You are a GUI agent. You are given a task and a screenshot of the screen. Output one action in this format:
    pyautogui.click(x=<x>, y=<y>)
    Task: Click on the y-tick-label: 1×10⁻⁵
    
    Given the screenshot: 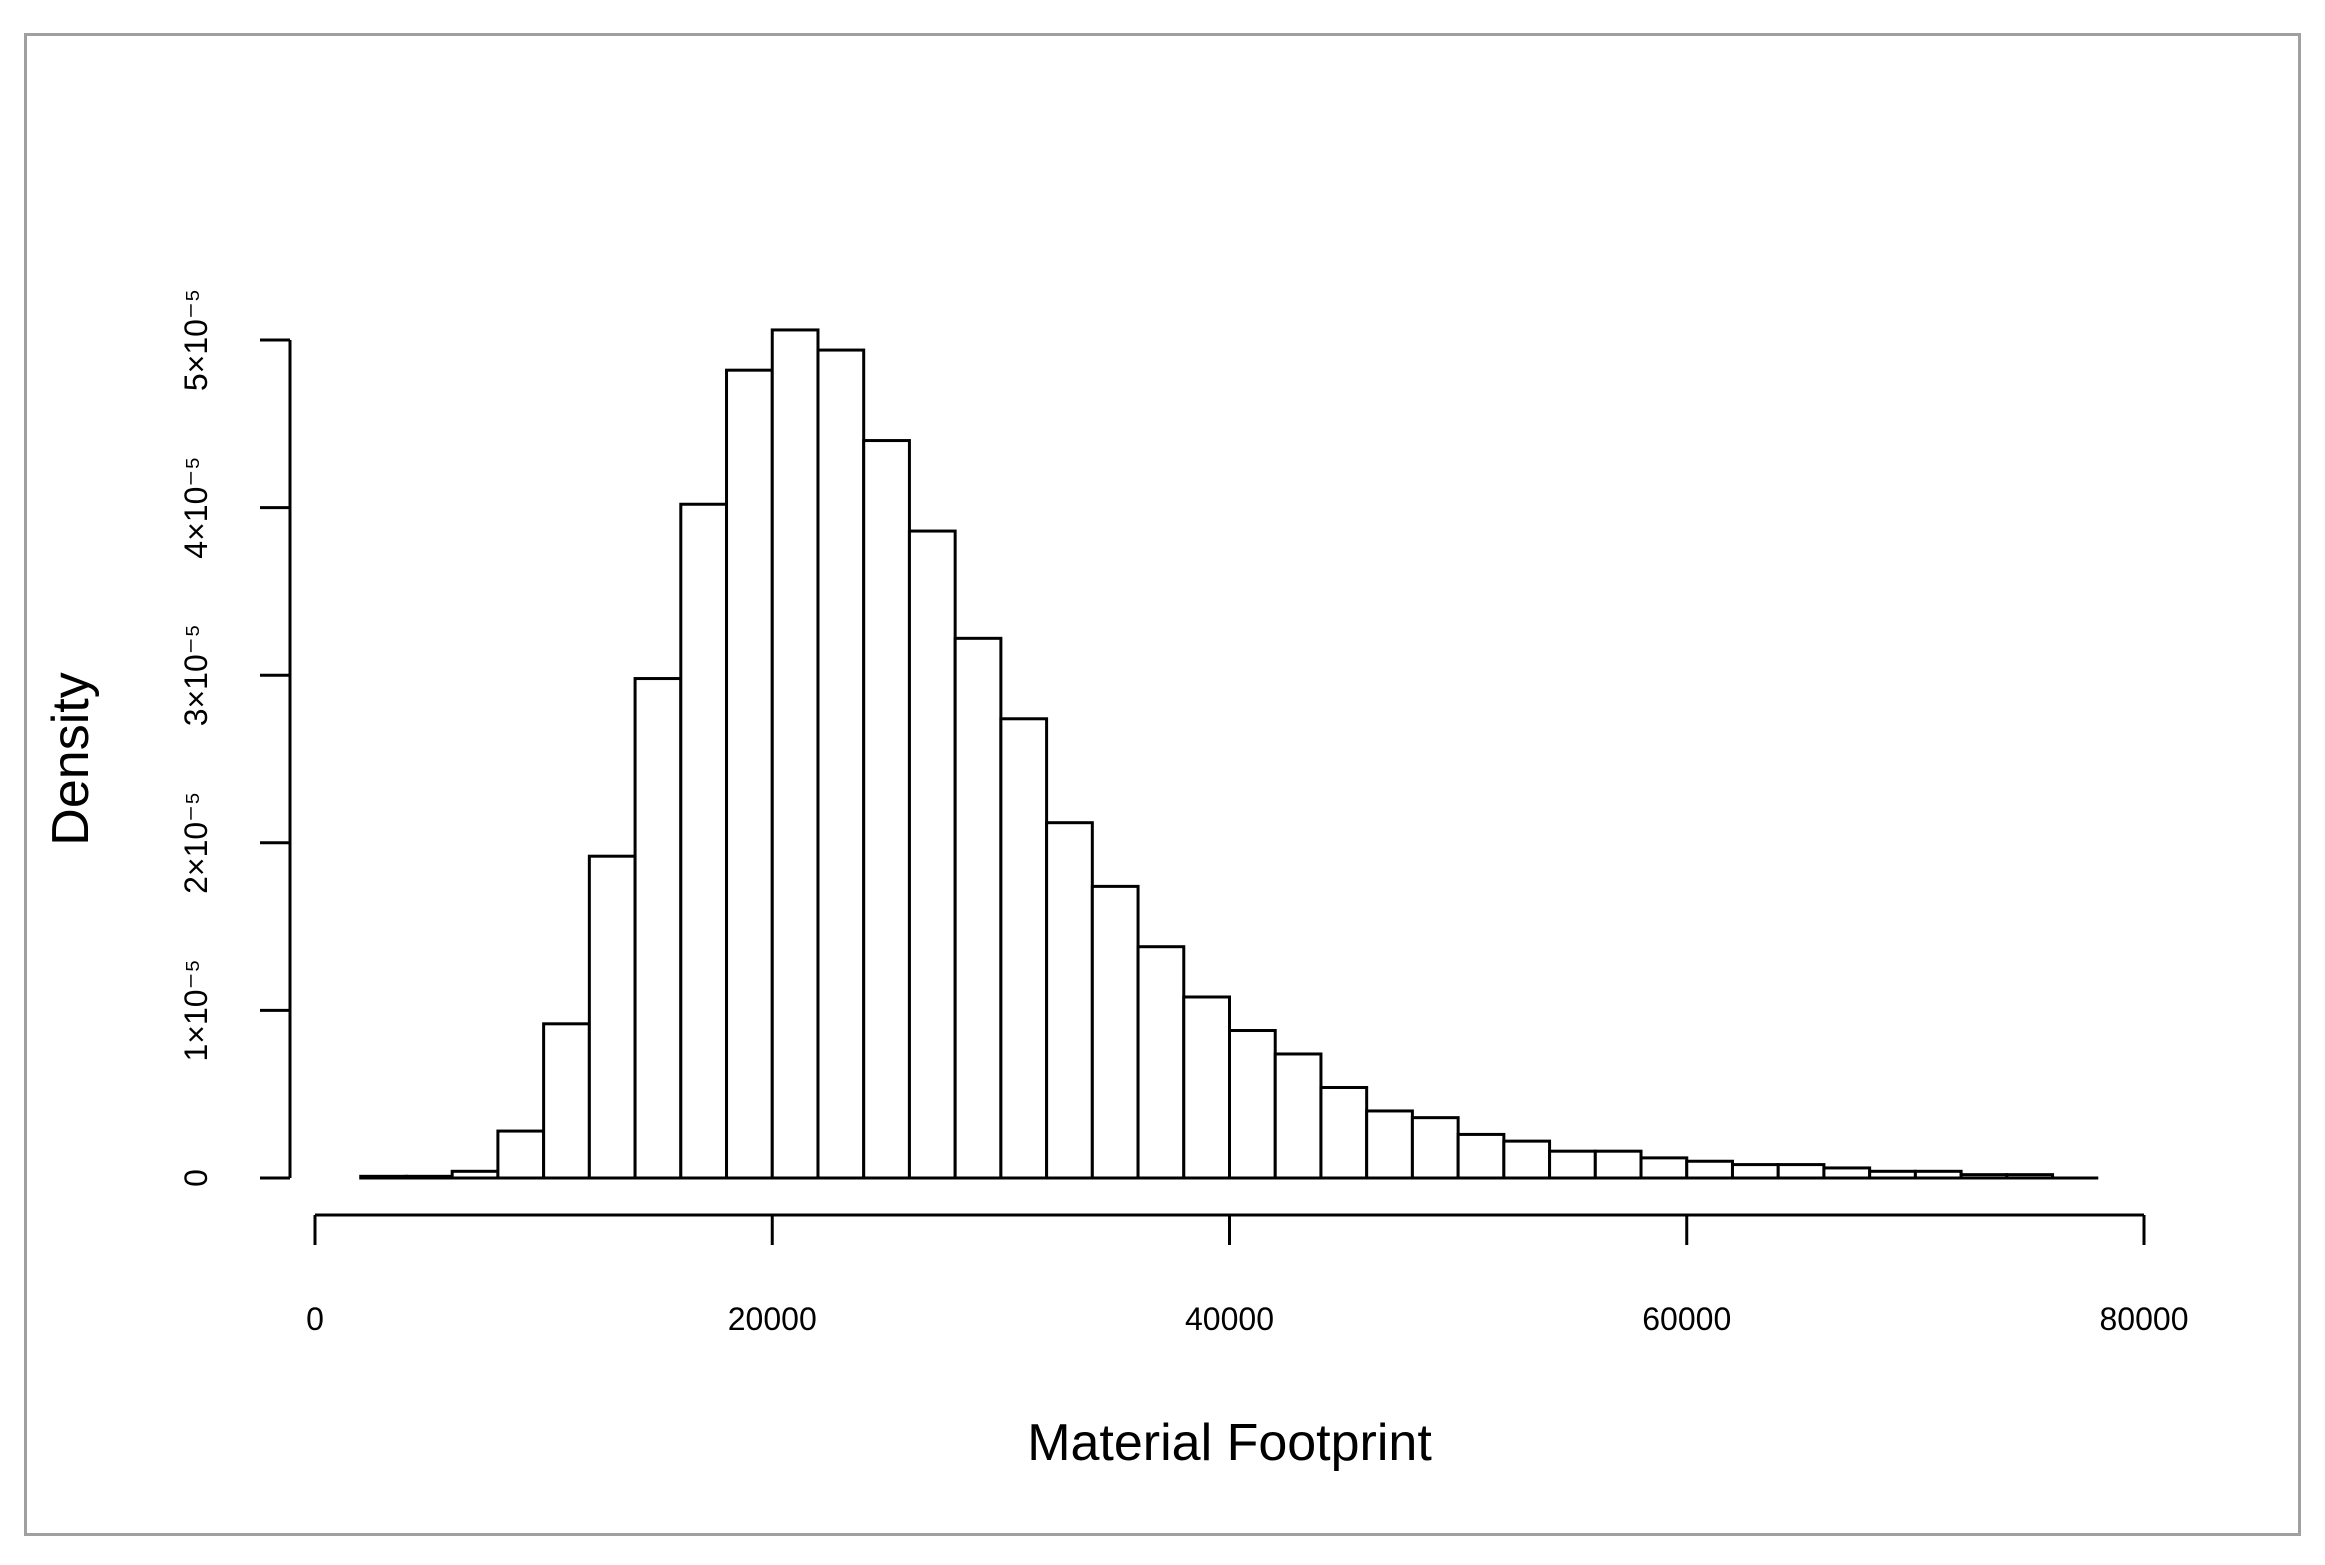 What is the action you would take?
    pyautogui.click(x=196, y=1010)
    